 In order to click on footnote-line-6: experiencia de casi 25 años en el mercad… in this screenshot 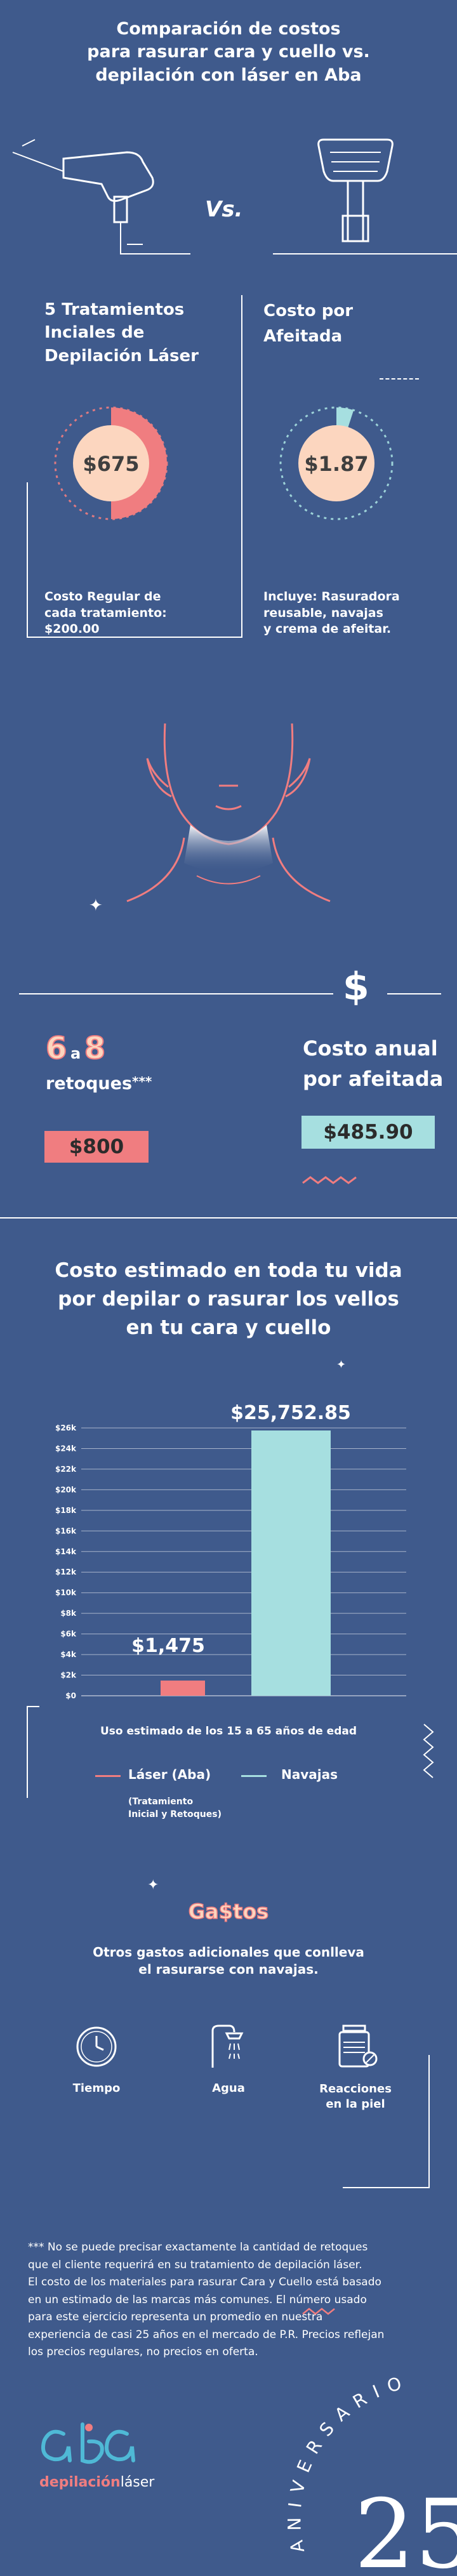, I will do `click(206, 2334)`.